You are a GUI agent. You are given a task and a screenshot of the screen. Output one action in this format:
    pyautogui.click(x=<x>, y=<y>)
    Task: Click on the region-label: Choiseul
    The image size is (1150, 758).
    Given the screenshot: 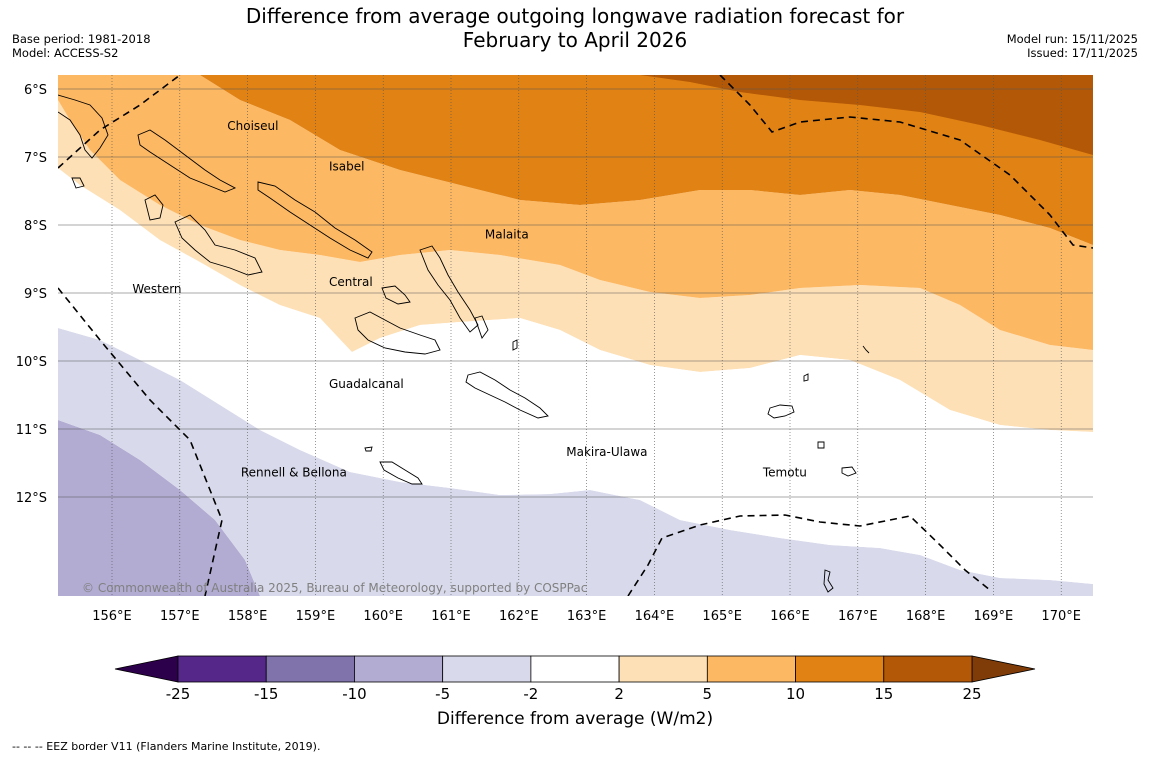 What is the action you would take?
    pyautogui.click(x=252, y=126)
    